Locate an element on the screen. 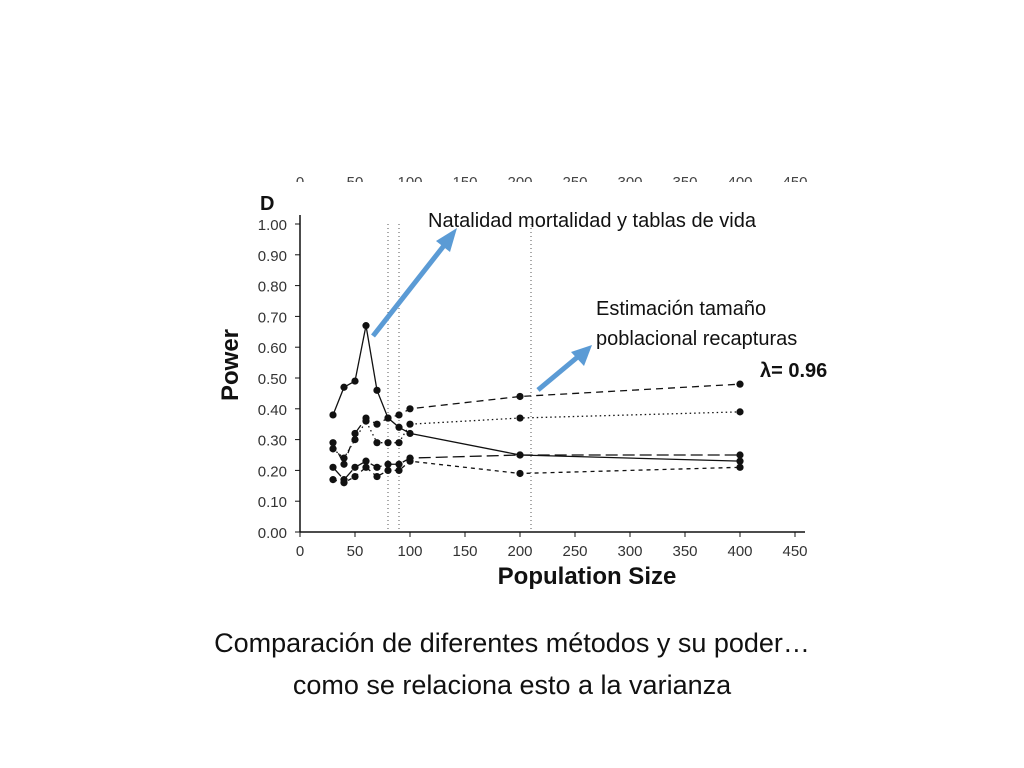 Image resolution: width=1024 pixels, height=768 pixels. x-axis-label: Population Size is located at coordinates (587, 576).